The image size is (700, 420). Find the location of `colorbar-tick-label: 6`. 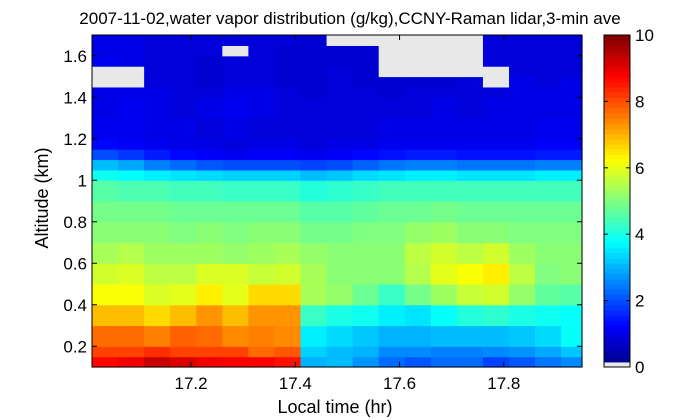

colorbar-tick-label: 6 is located at coordinates (639, 168).